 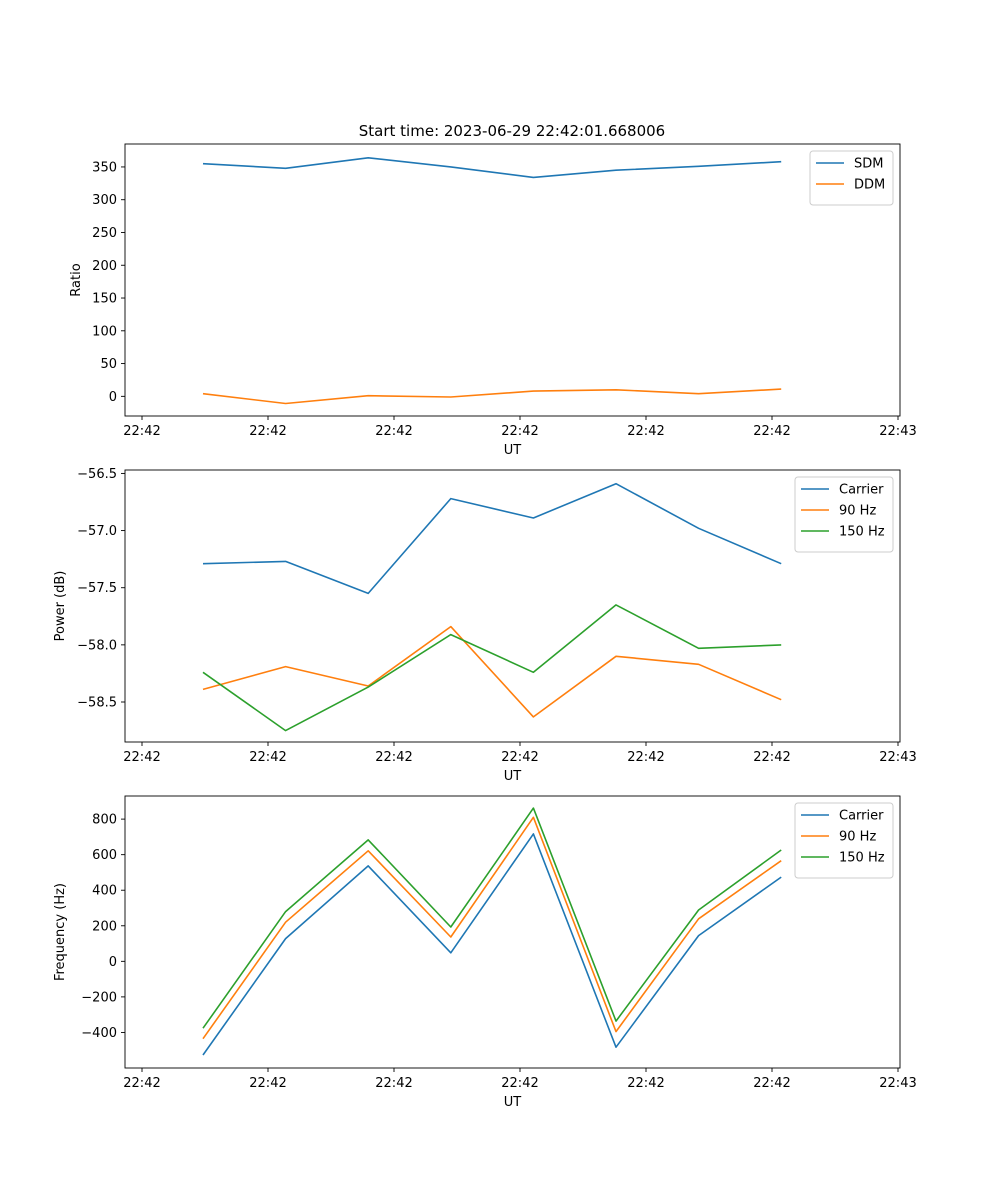 I want to click on y-tick-label: 150, so click(x=104, y=299).